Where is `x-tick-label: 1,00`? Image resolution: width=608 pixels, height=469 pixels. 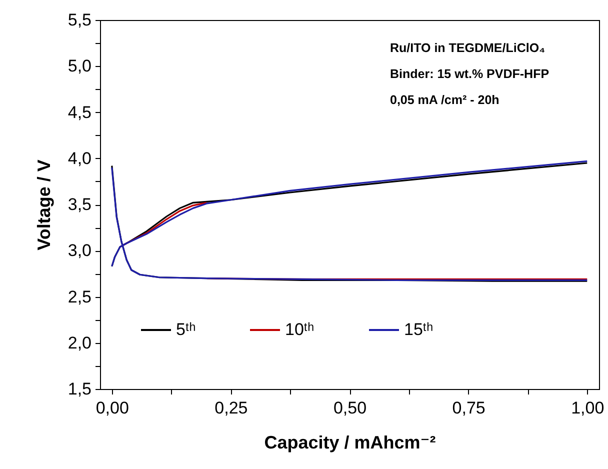 x-tick-label: 1,00 is located at coordinates (587, 408).